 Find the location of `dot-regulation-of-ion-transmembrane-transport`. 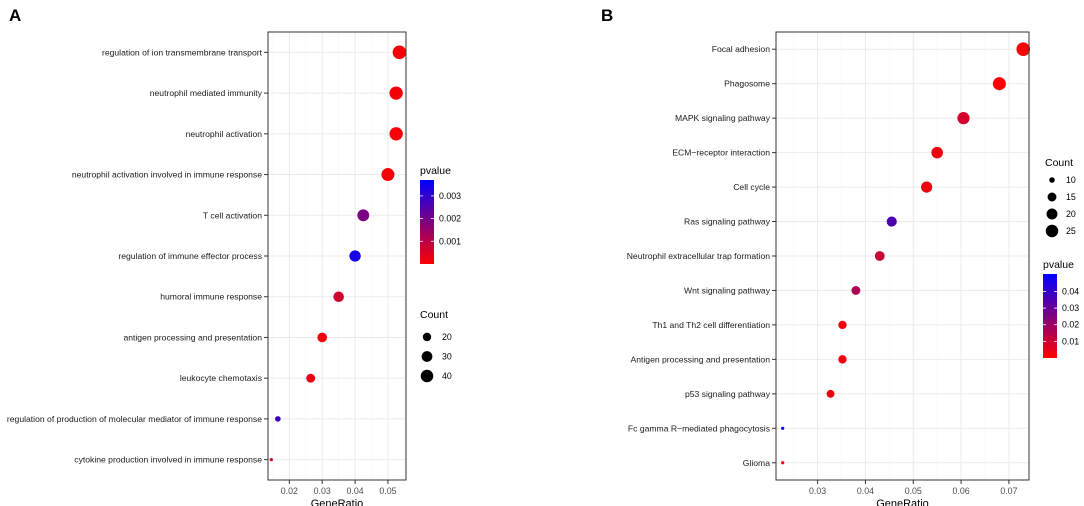

dot-regulation-of-ion-transmembrane-transport is located at coordinates (399, 52).